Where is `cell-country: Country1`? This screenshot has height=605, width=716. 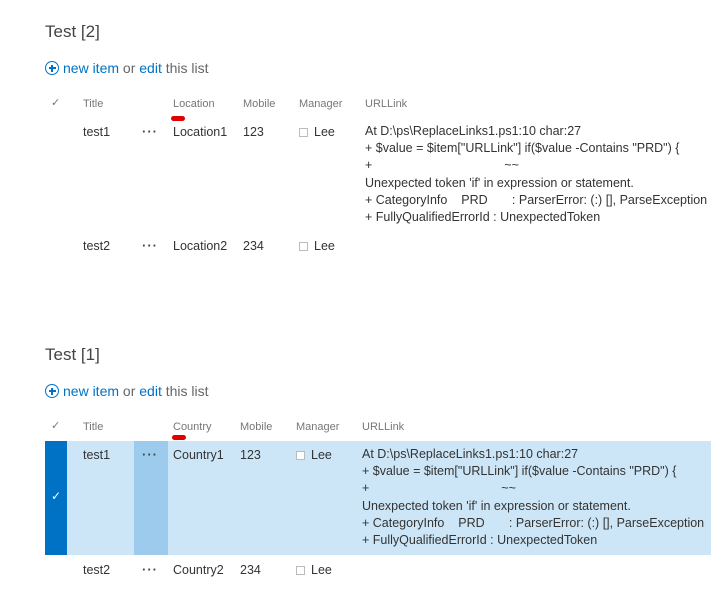 cell-country: Country1 is located at coordinates (198, 455).